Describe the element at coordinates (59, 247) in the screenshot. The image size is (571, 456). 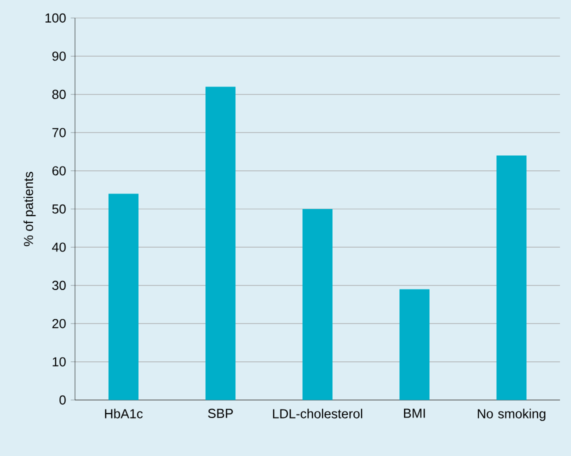
I see `y-tick-label: 40` at that location.